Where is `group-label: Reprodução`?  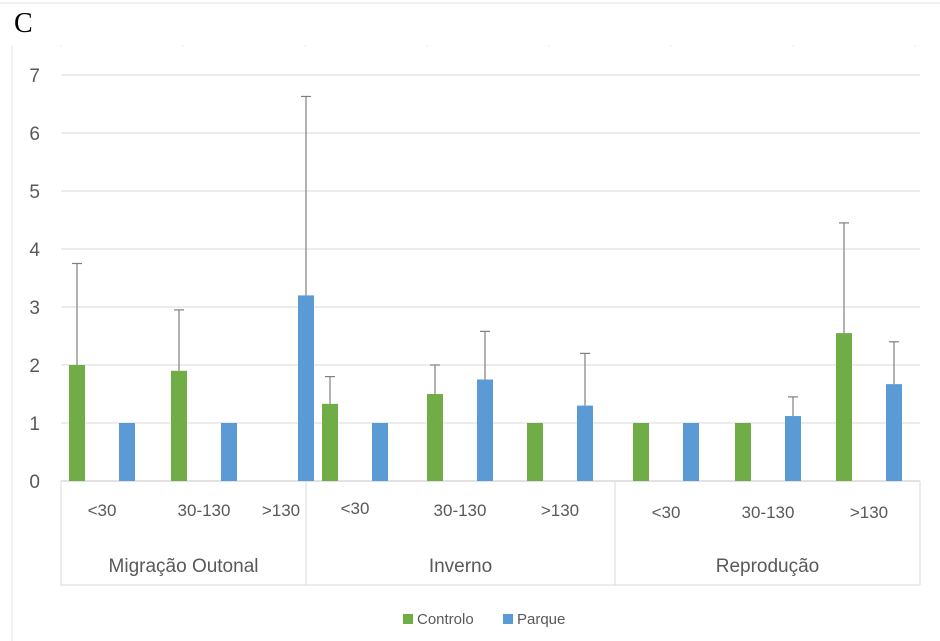 group-label: Reprodução is located at coordinates (768, 566).